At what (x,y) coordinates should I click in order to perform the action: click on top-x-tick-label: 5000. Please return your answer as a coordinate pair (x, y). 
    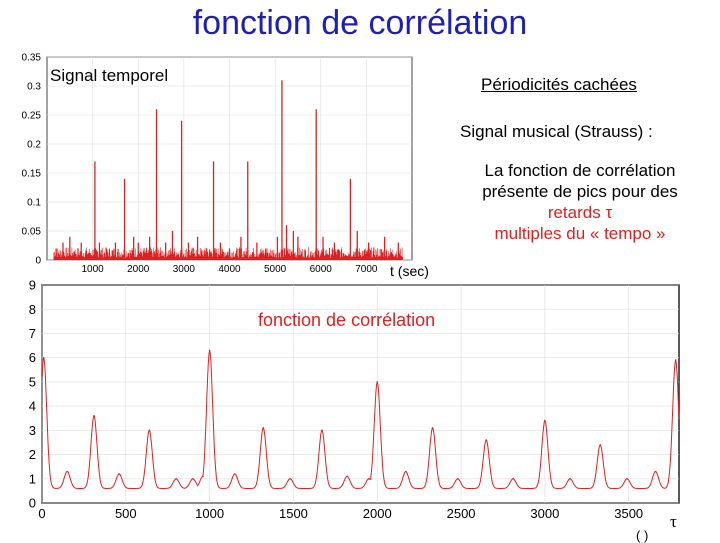
    Looking at the image, I should click on (275, 269).